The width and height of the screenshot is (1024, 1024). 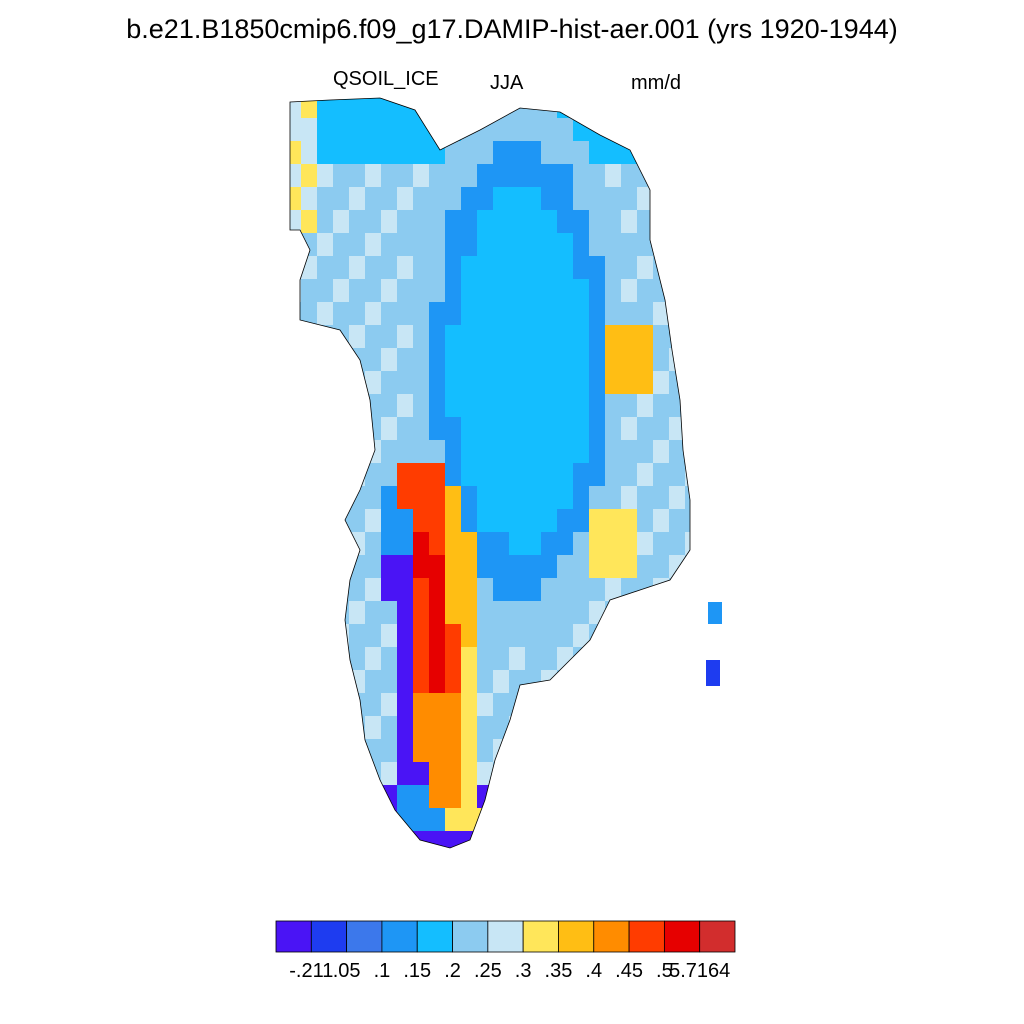 What do you see at coordinates (700, 971) in the screenshot?
I see `colorbar-label: 5.7164` at bounding box center [700, 971].